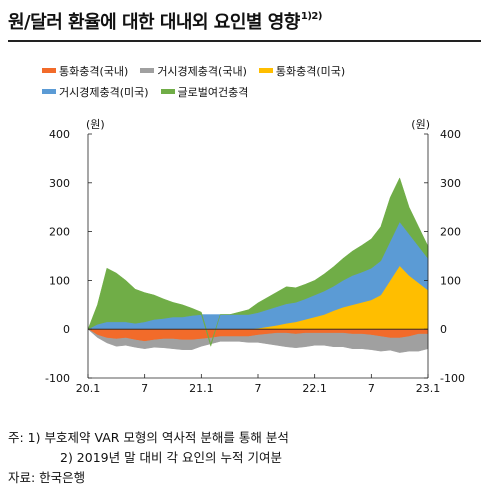  I want to click on legend-label-macro-domestic: 거시경제충격(국내), so click(202, 71).